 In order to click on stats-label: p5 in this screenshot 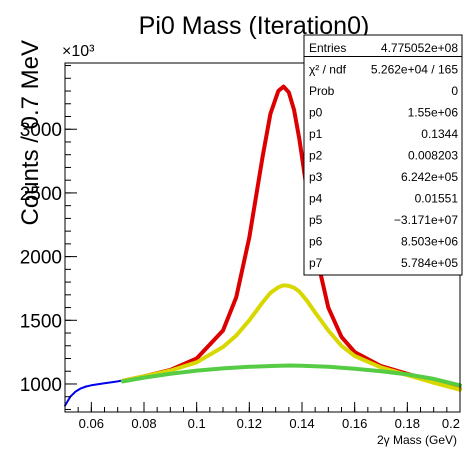, I will do `click(316, 220)`.